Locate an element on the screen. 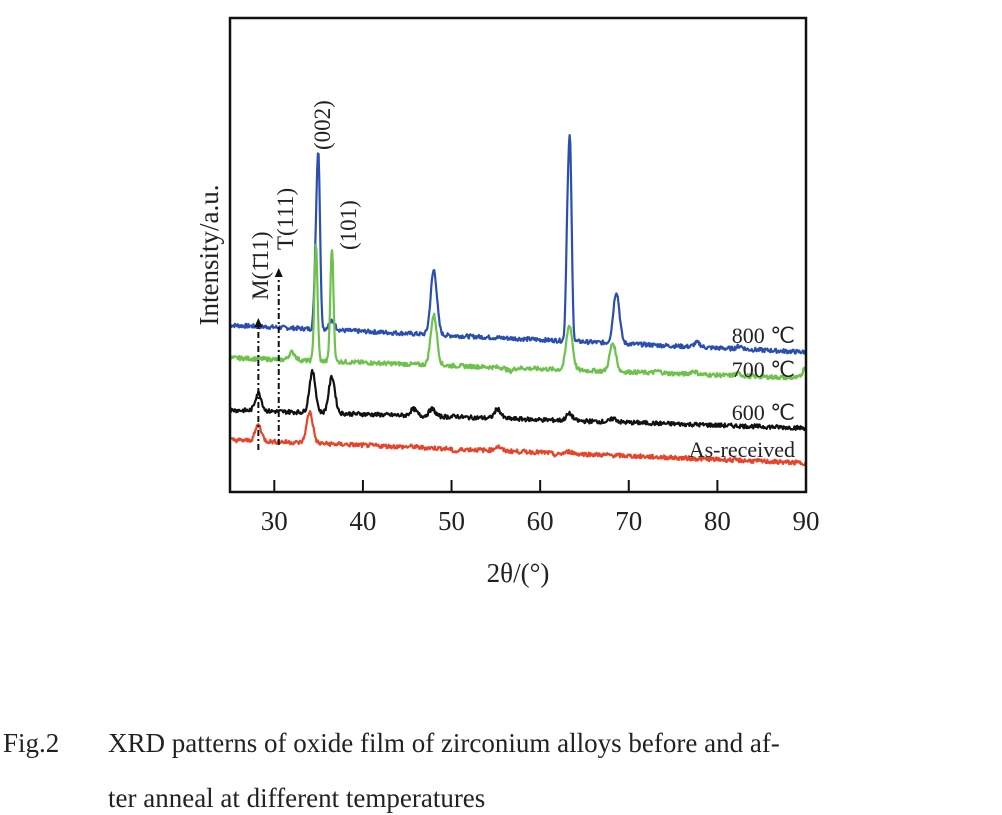 The width and height of the screenshot is (1002, 815). peak-annotation-0: M(1̄11) is located at coordinates (260, 265).